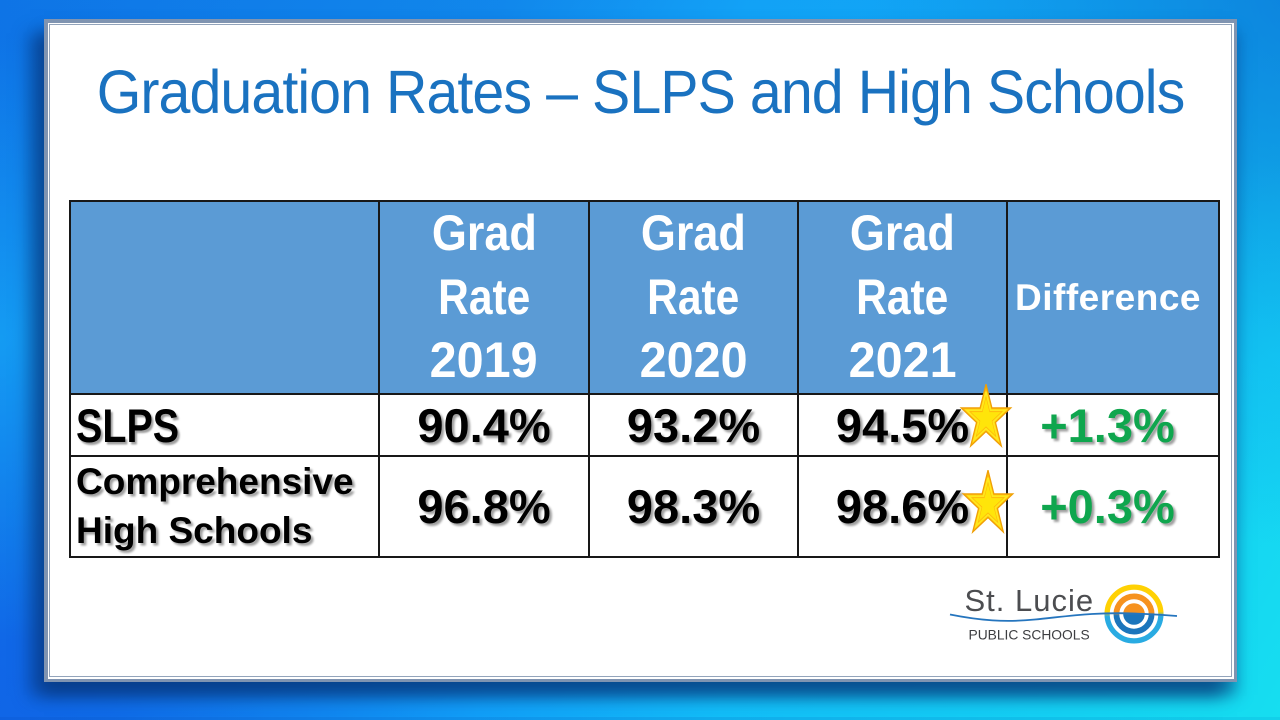 This screenshot has width=1280, height=720. I want to click on svg-text: PUBLIC SCHOOLS, so click(1029, 635).